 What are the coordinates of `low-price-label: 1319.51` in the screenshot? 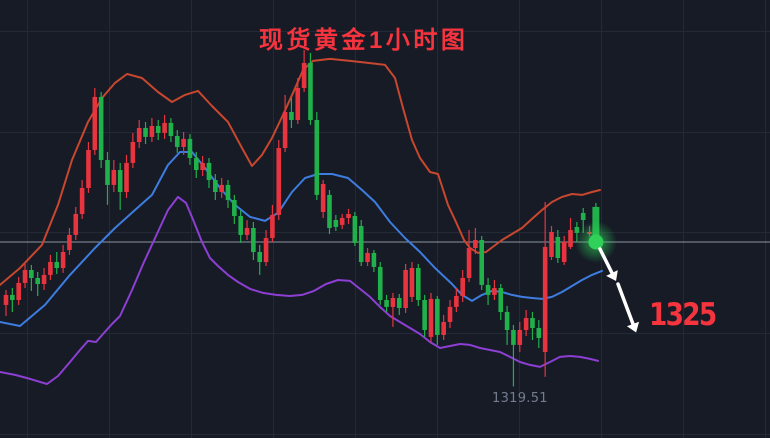 It's located at (520, 398).